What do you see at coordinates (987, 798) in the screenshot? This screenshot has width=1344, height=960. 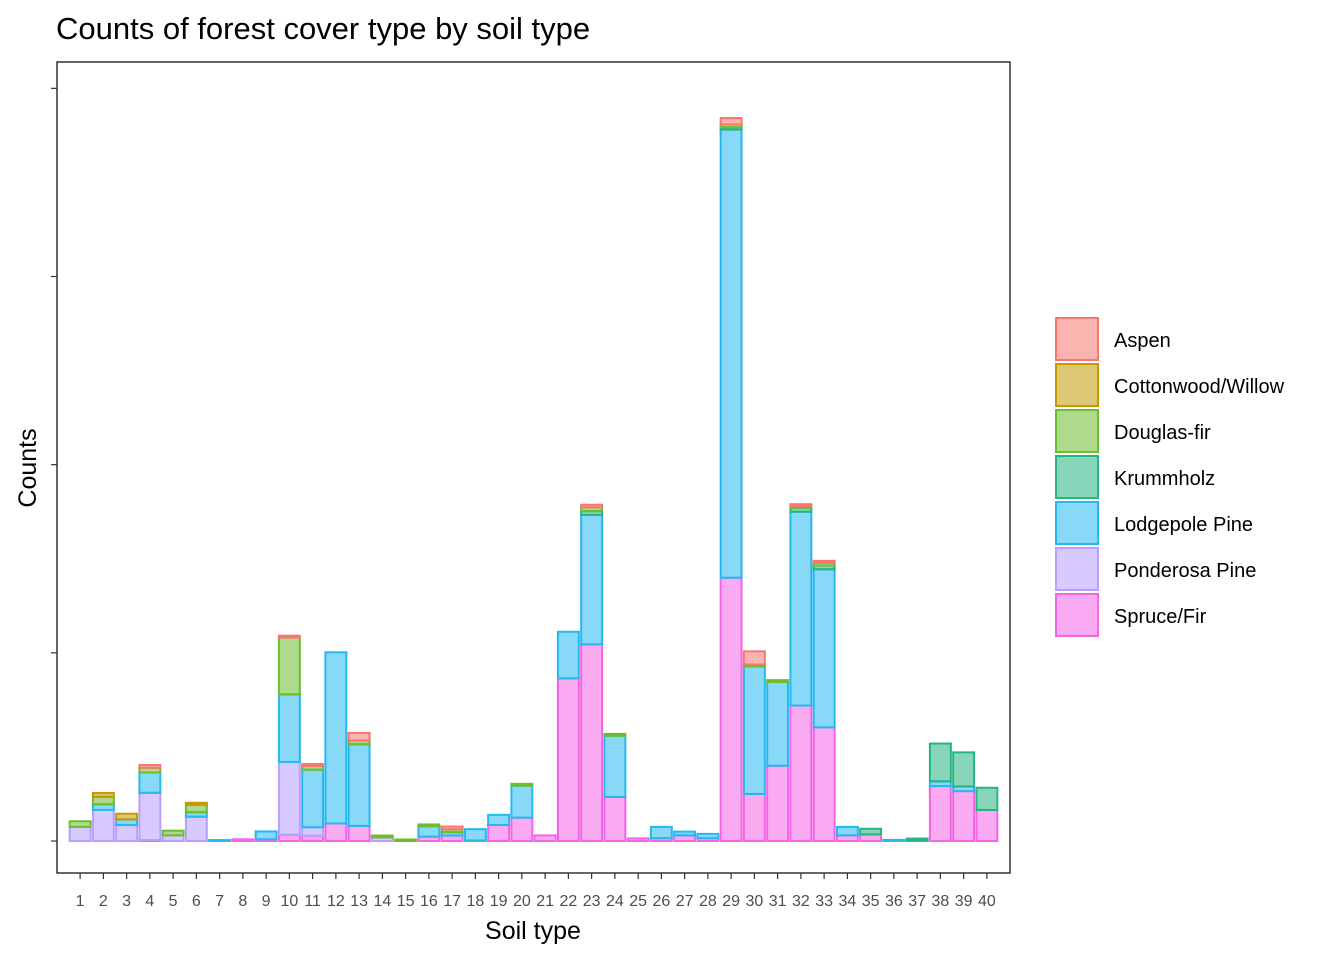 I see `bar-segment-40-krummholz` at bounding box center [987, 798].